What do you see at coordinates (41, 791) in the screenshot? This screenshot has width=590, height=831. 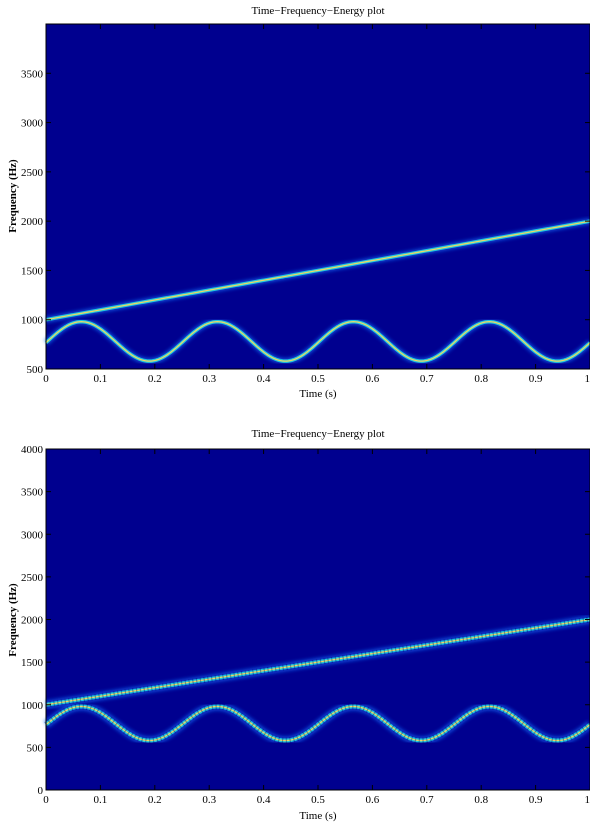 I see `y-tick-label: 0` at bounding box center [41, 791].